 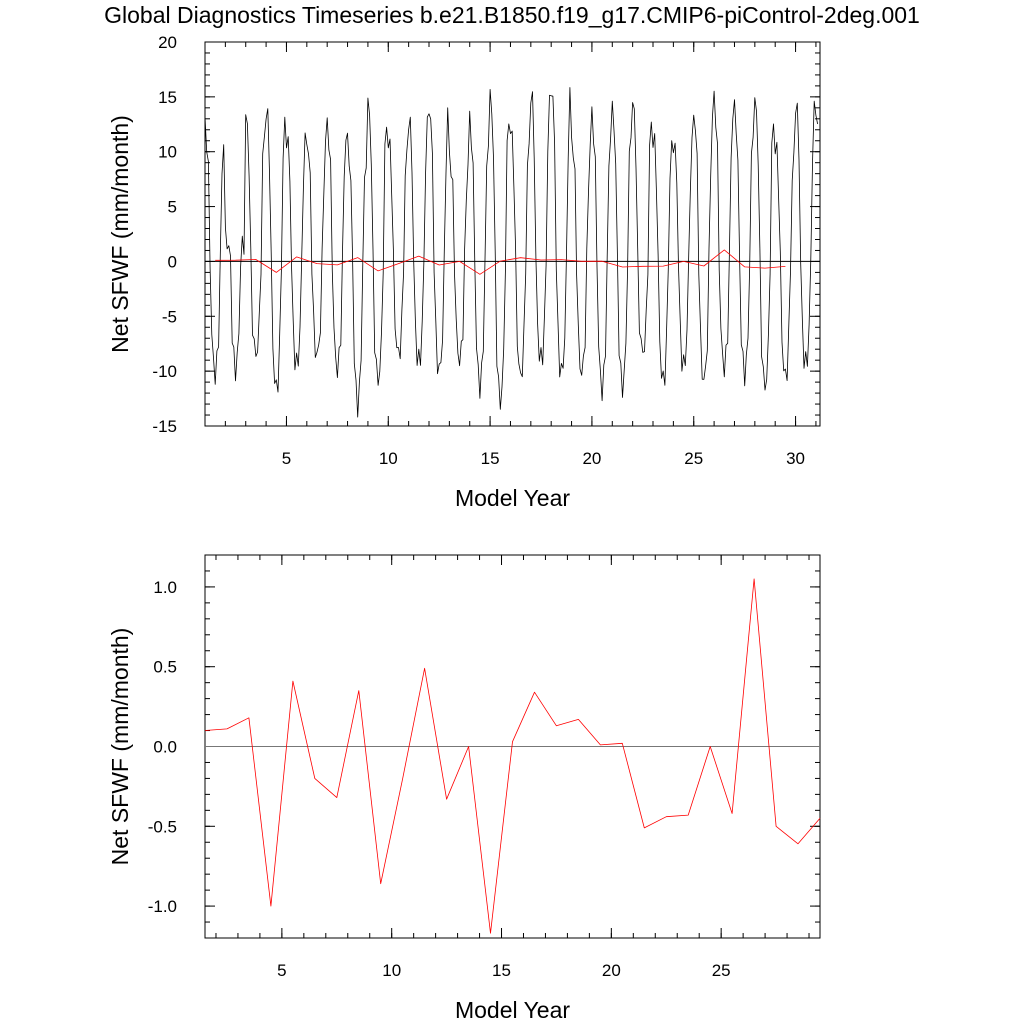 What do you see at coordinates (165, 667) in the screenshot?
I see `y-tick-label: 0.5` at bounding box center [165, 667].